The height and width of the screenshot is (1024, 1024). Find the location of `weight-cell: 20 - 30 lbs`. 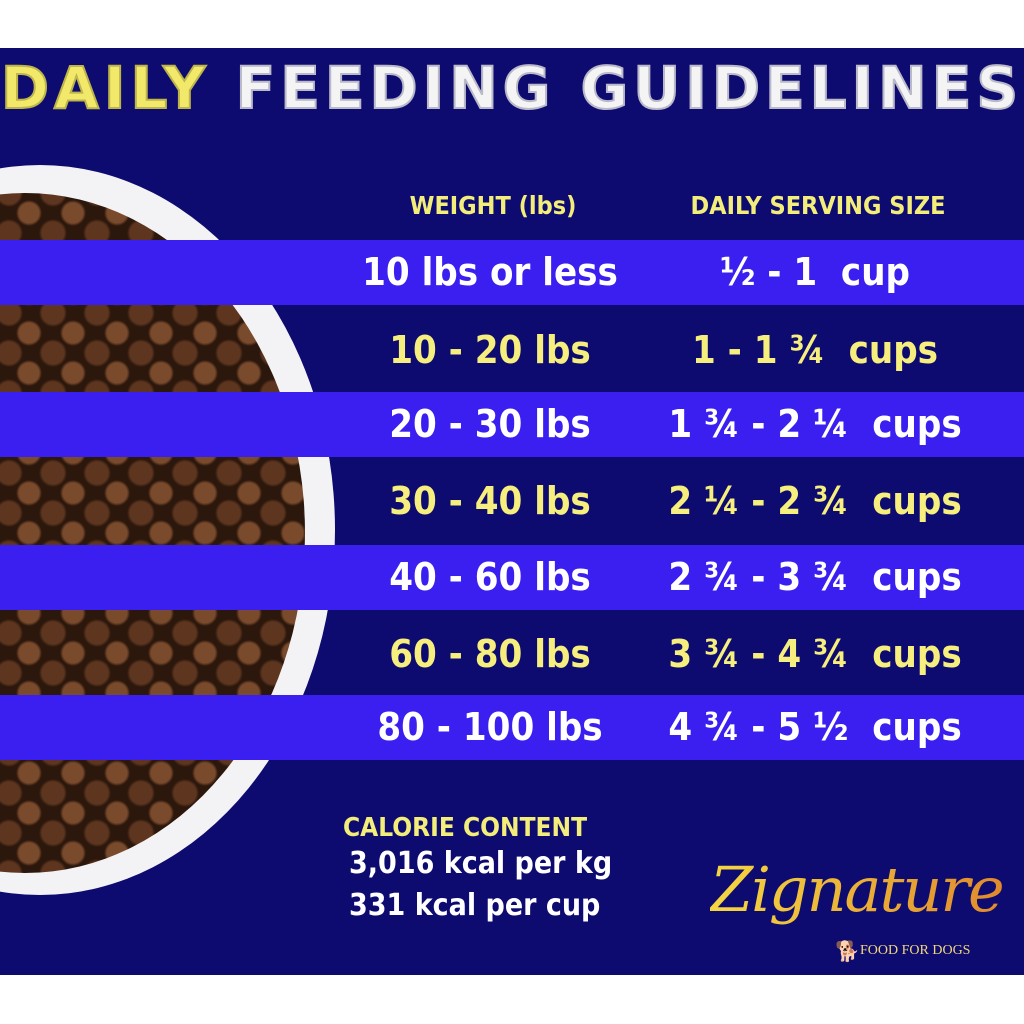

weight-cell: 20 - 30 lbs is located at coordinates (490, 424).